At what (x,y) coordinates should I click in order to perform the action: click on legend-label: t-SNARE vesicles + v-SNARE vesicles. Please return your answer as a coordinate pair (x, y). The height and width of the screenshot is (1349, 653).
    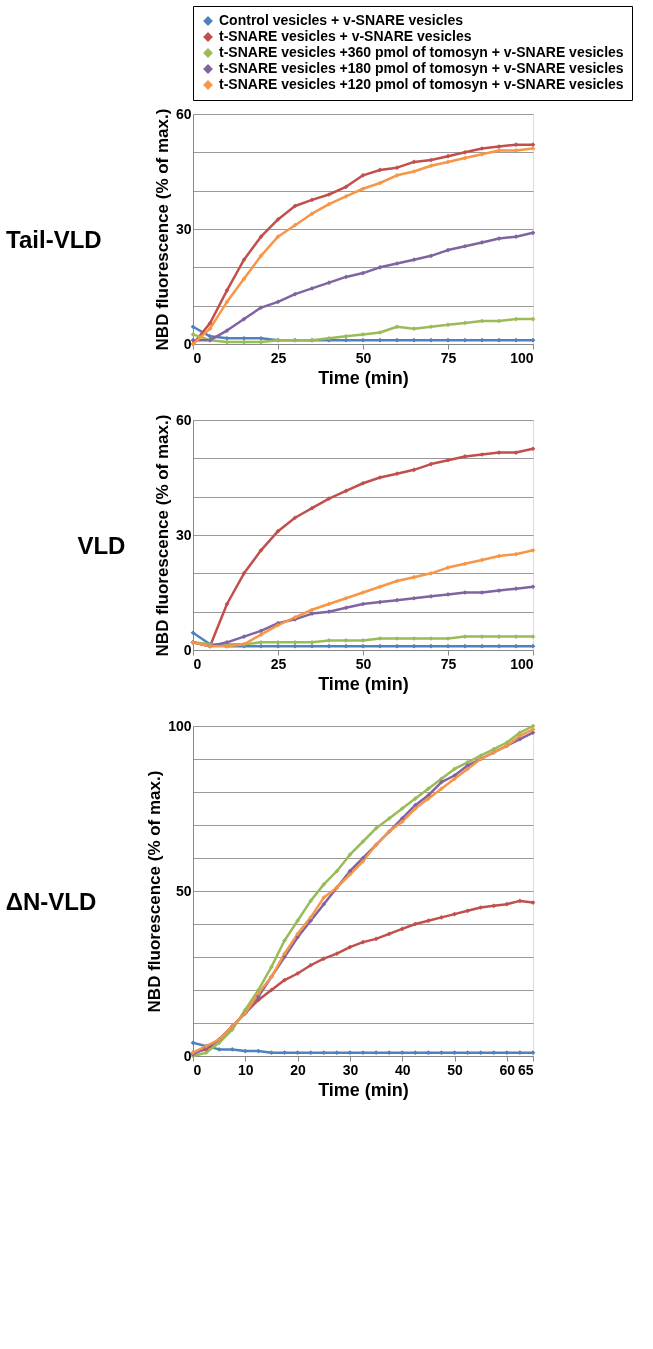
    Looking at the image, I should click on (345, 36).